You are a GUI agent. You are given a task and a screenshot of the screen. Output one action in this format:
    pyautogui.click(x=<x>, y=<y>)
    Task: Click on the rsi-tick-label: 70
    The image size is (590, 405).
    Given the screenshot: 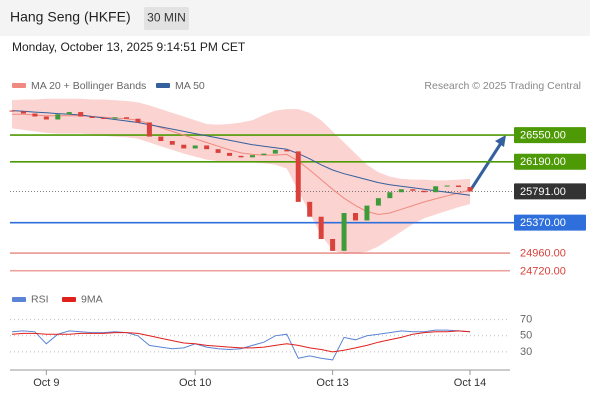 What is the action you would take?
    pyautogui.click(x=526, y=320)
    